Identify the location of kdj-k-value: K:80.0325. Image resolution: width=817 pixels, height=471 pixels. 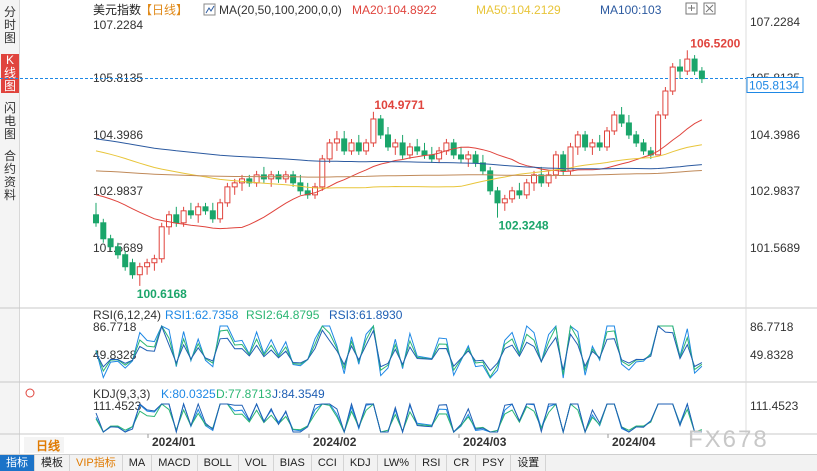
(188, 394).